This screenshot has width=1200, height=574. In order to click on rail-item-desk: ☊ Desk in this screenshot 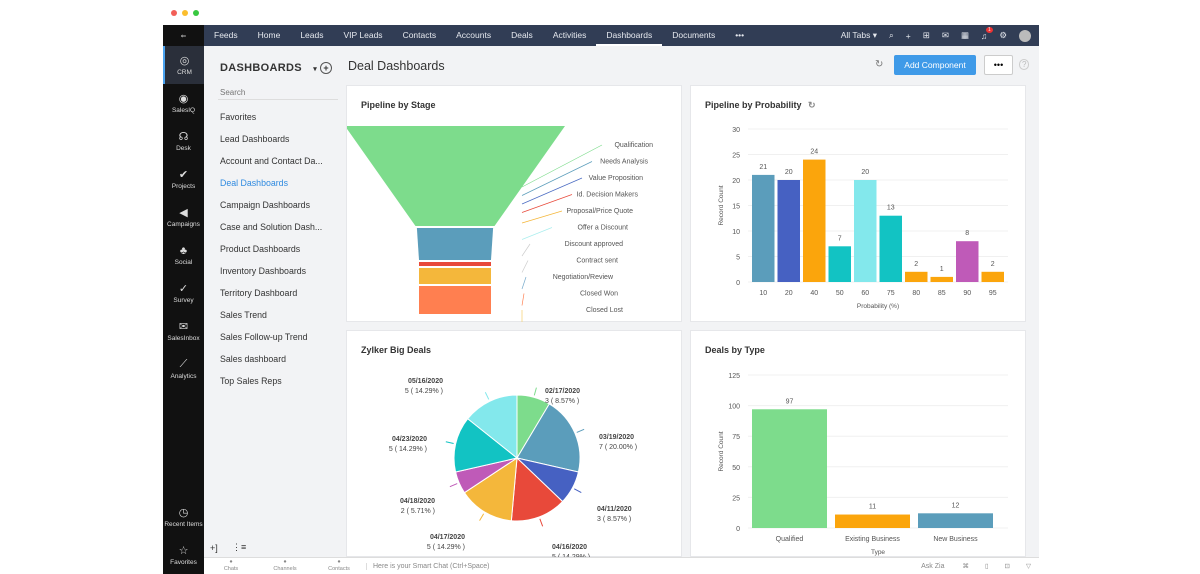, I will do `click(183, 141)`.